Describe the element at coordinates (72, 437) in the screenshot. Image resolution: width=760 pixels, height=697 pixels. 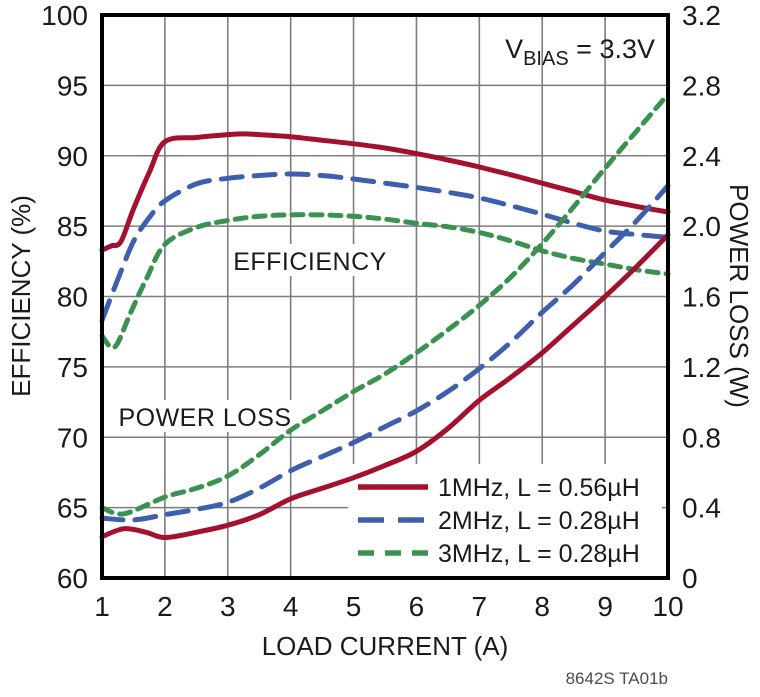
I see `y-tick-left: 70` at that location.